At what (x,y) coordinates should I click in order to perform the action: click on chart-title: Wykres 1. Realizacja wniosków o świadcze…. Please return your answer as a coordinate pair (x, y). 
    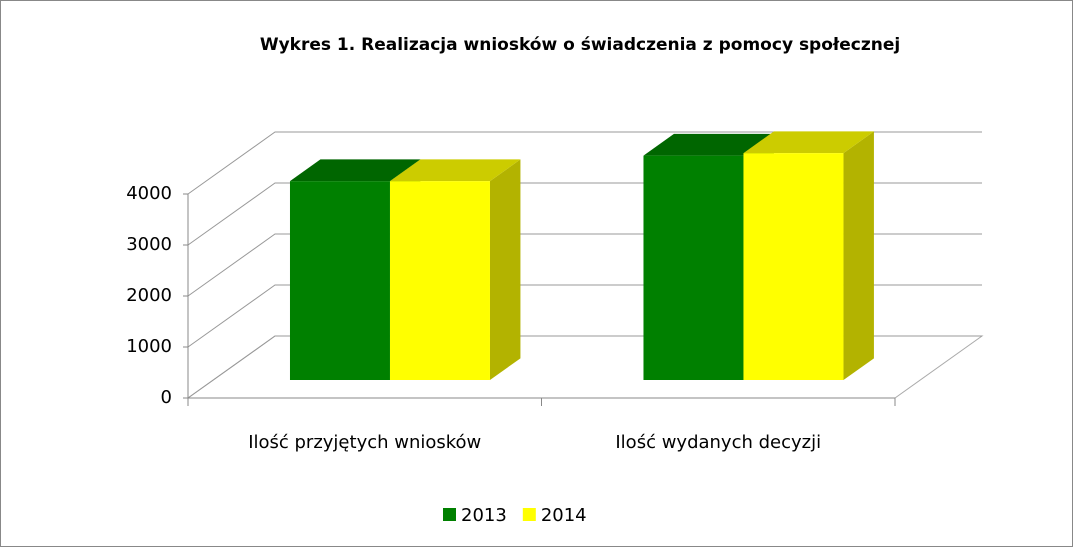
    Looking at the image, I should click on (580, 45).